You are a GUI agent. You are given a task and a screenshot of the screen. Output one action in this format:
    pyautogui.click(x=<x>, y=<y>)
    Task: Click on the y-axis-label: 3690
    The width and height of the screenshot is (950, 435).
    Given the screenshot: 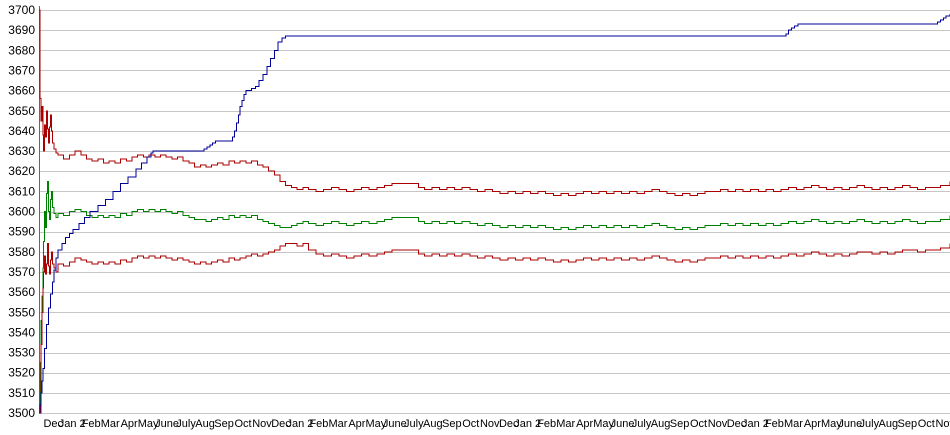 What is the action you would take?
    pyautogui.click(x=21, y=30)
    